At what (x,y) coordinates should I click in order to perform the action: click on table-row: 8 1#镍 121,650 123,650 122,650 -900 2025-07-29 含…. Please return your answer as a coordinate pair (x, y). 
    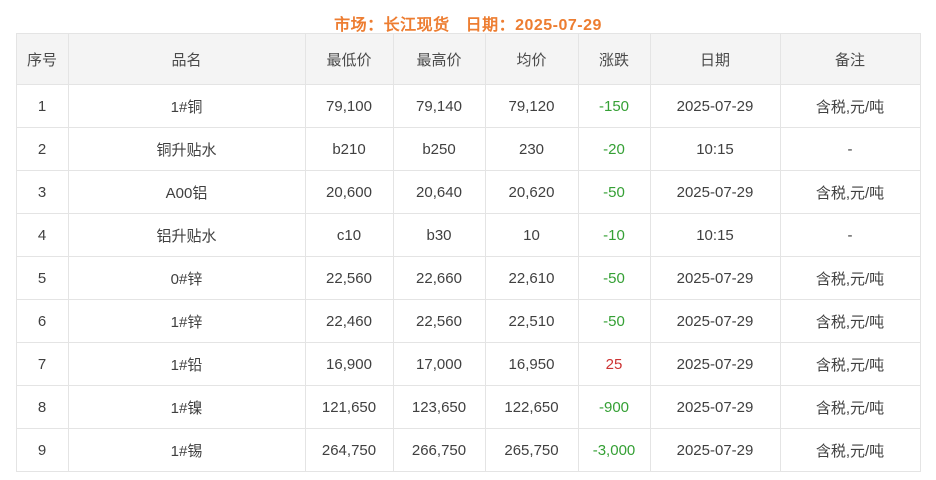
    Looking at the image, I should click on (468, 407).